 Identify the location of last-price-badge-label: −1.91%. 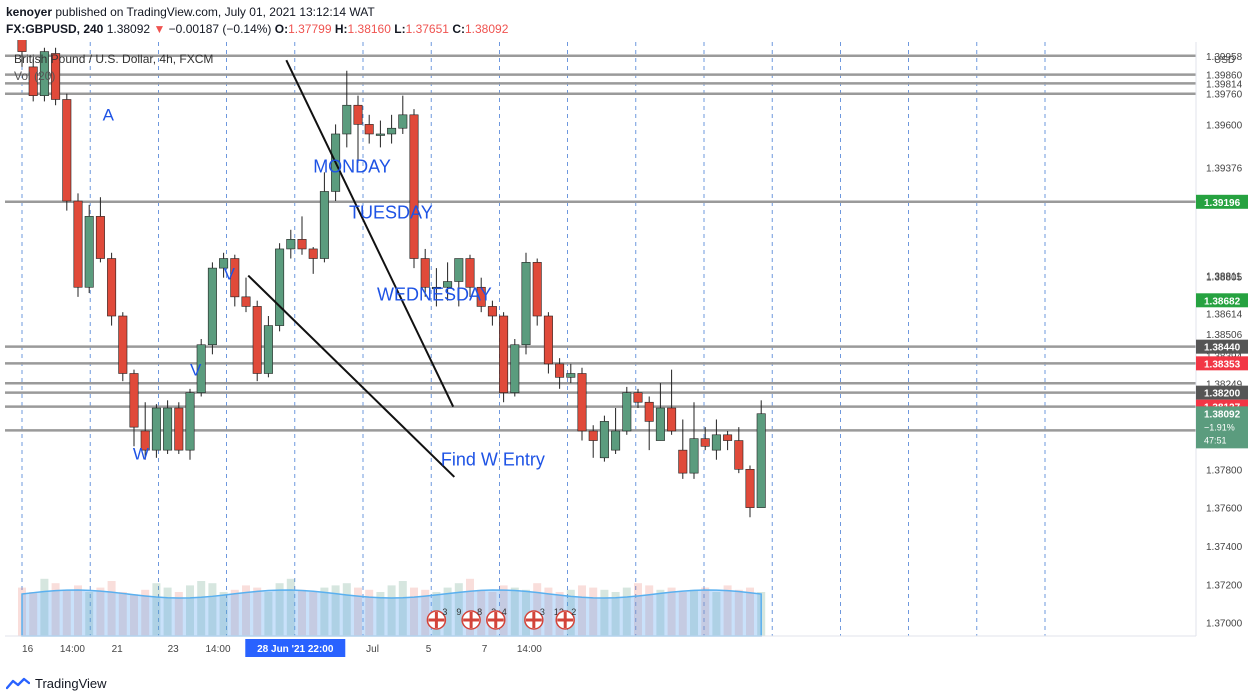
(1219, 427).